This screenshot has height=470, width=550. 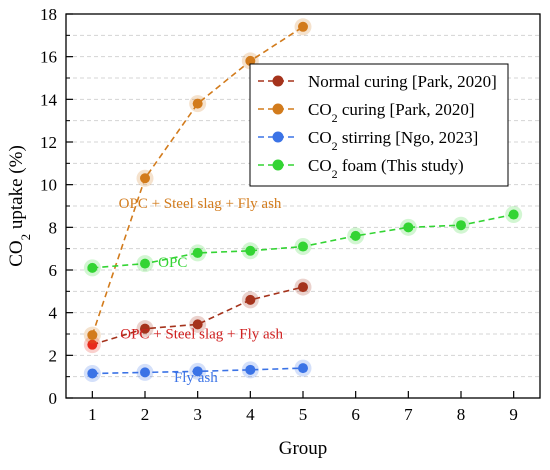 I want to click on legend-label: CO2 stirring [Ngo, 2023], so click(x=393, y=140).